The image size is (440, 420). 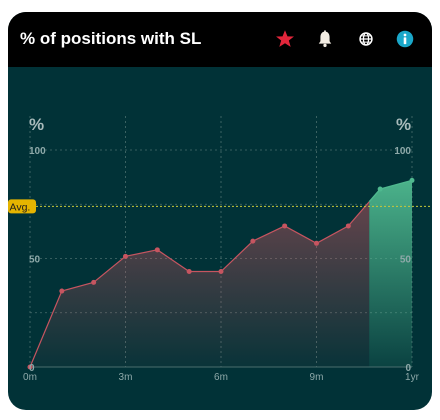 I want to click on x-tick-label: 6m, so click(x=221, y=377).